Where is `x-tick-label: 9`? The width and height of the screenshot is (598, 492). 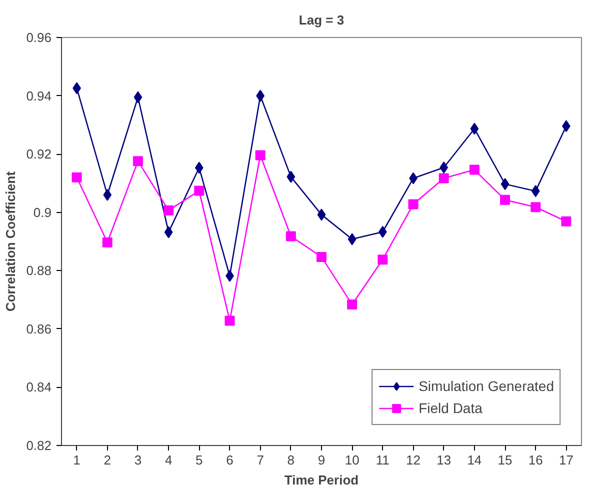
x-tick-label: 9 is located at coordinates (322, 460).